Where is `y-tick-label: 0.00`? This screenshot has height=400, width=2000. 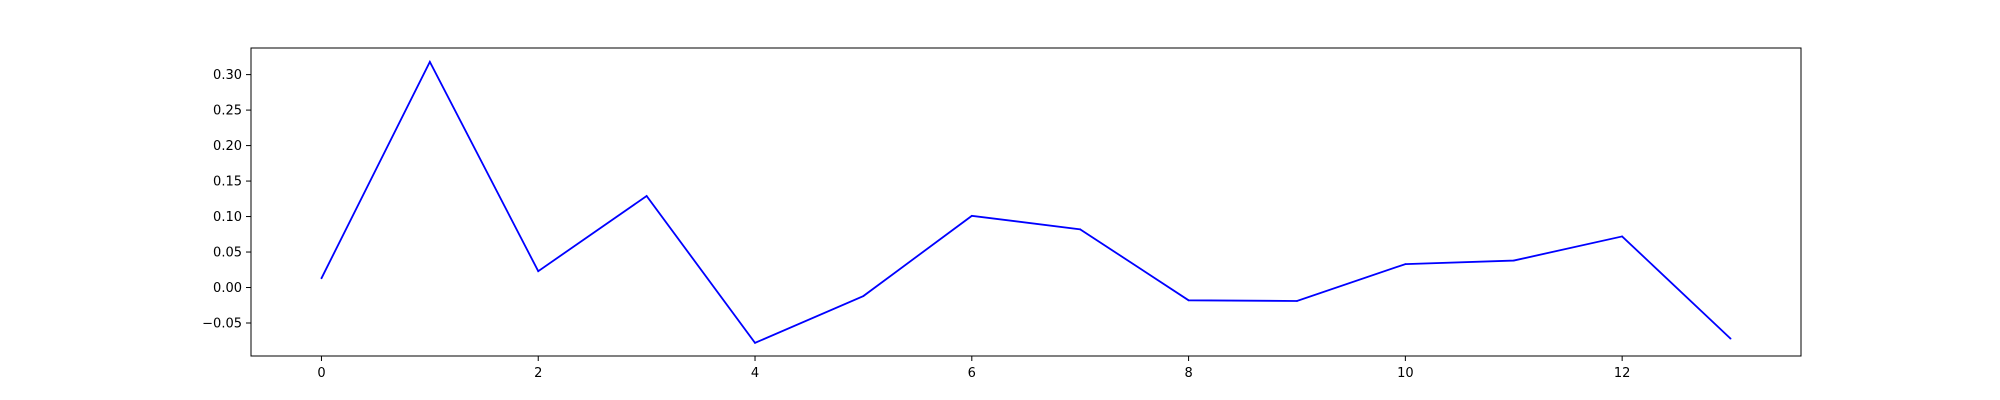
y-tick-label: 0.00 is located at coordinates (227, 288).